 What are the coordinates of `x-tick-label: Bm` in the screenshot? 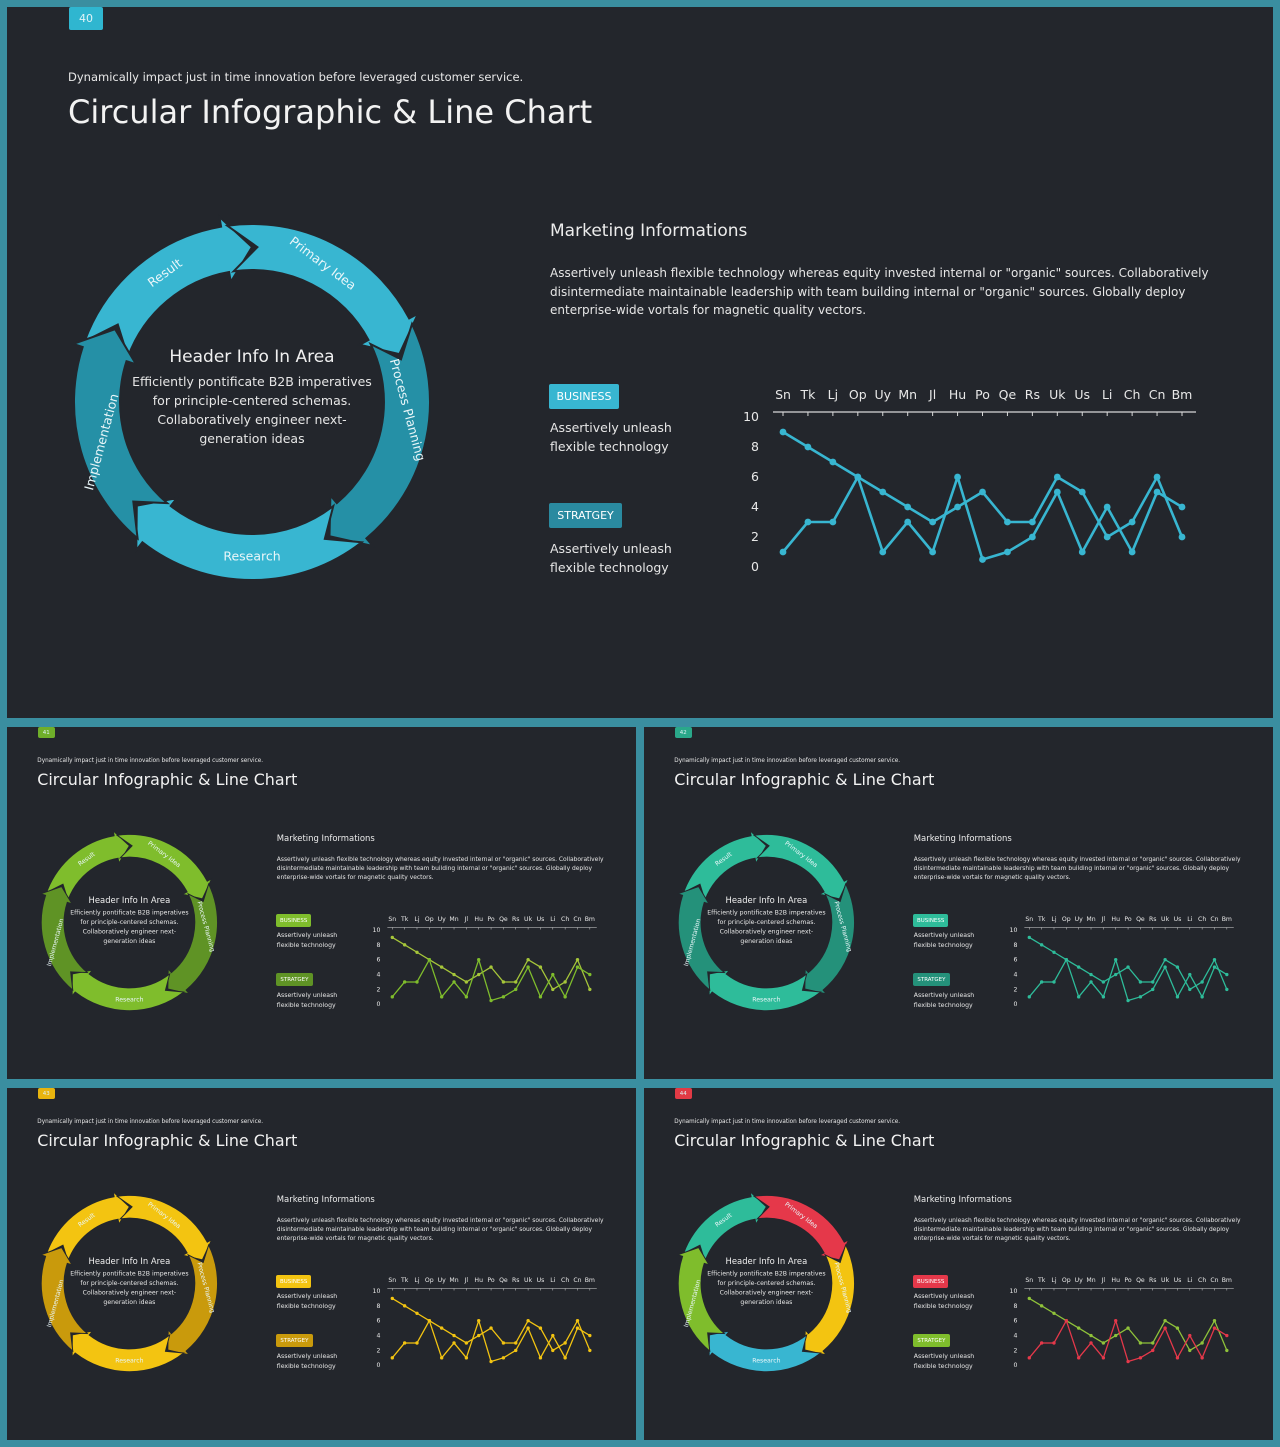 It's located at (590, 1280).